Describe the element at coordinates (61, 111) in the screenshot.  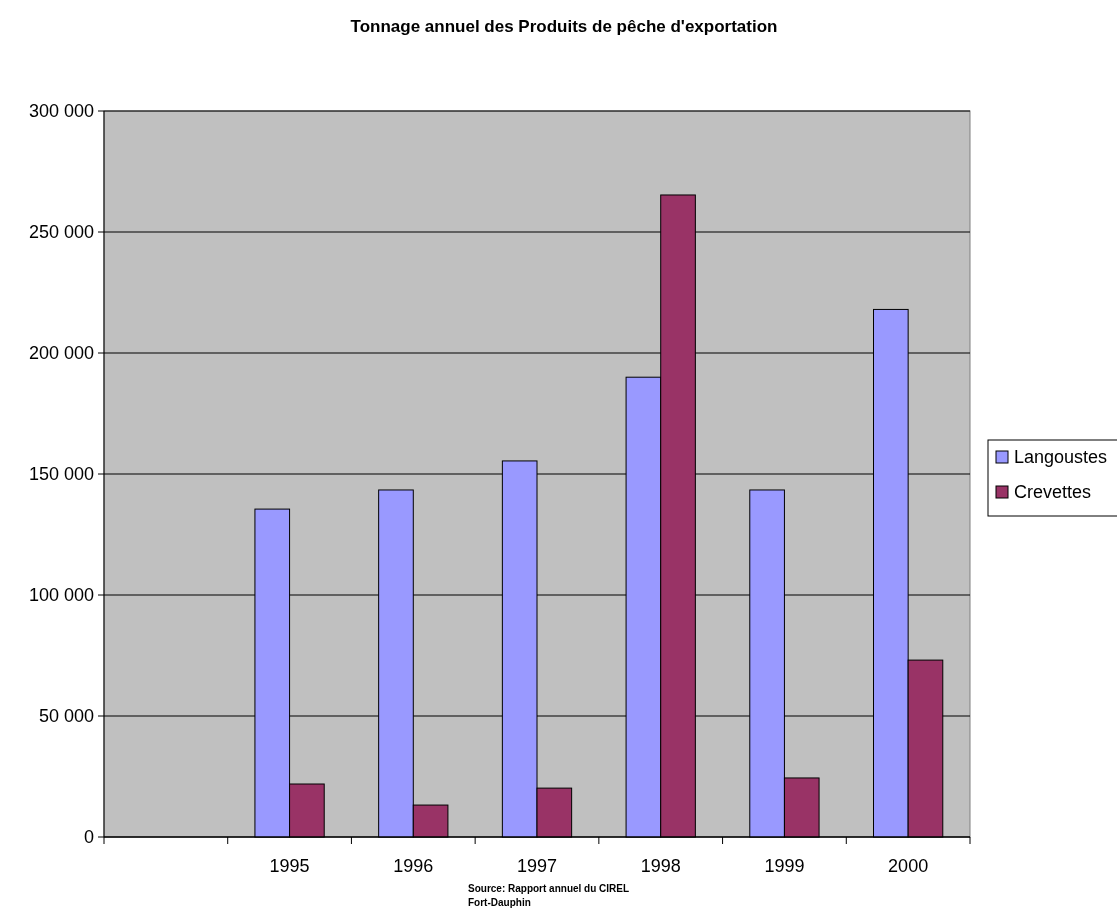
I see `y-tick-label: 300 000` at that location.